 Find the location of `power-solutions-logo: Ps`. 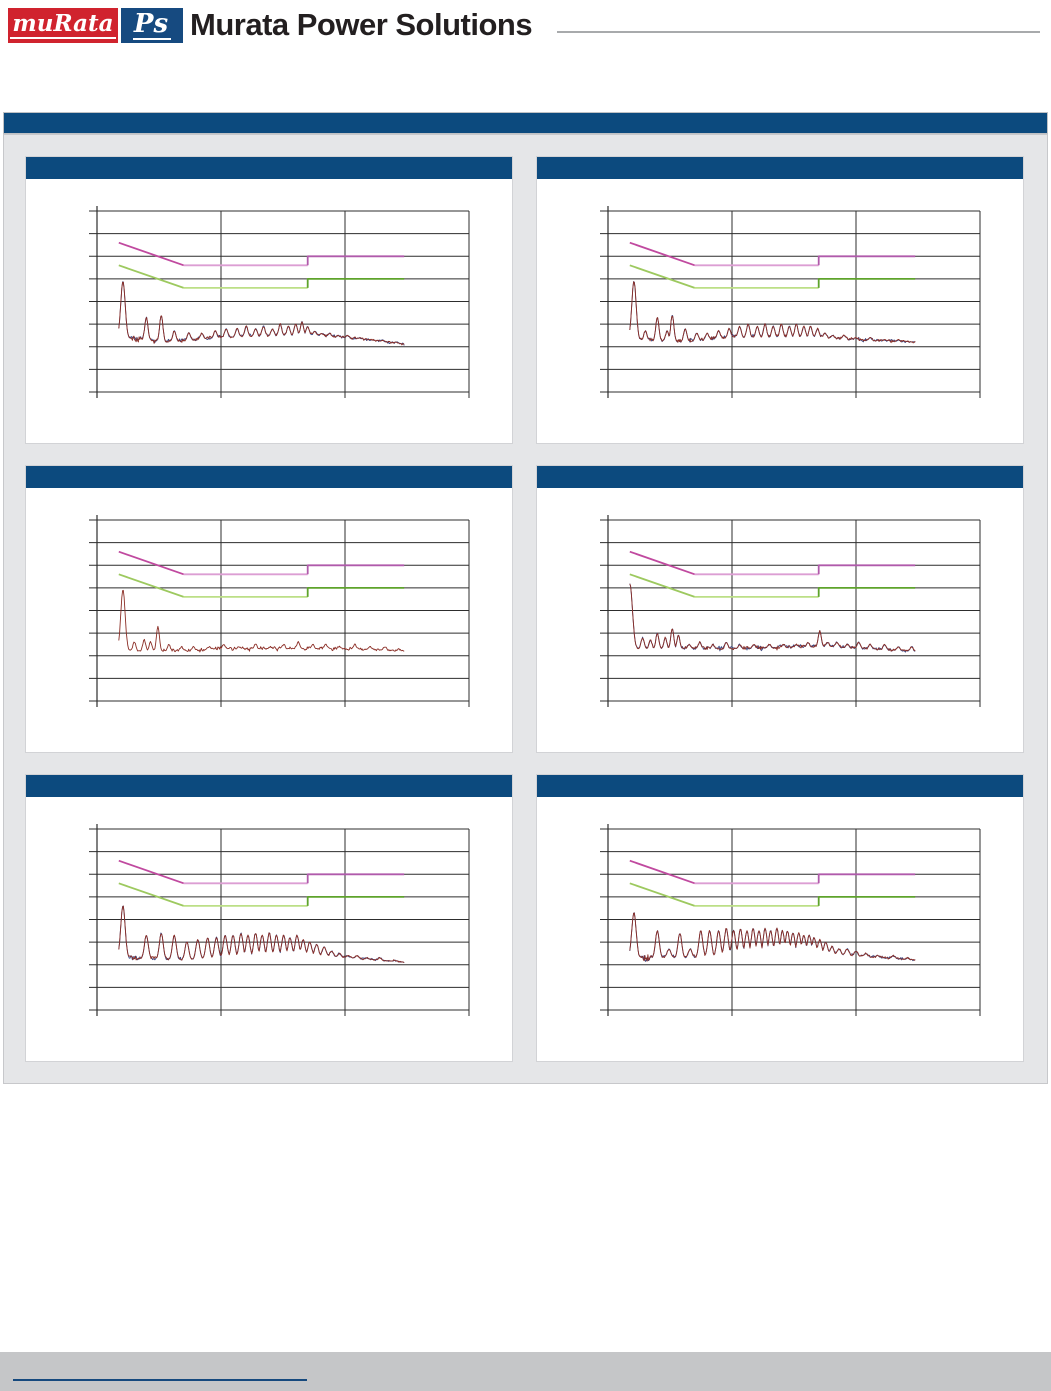

power-solutions-logo: Ps is located at coordinates (152, 25).